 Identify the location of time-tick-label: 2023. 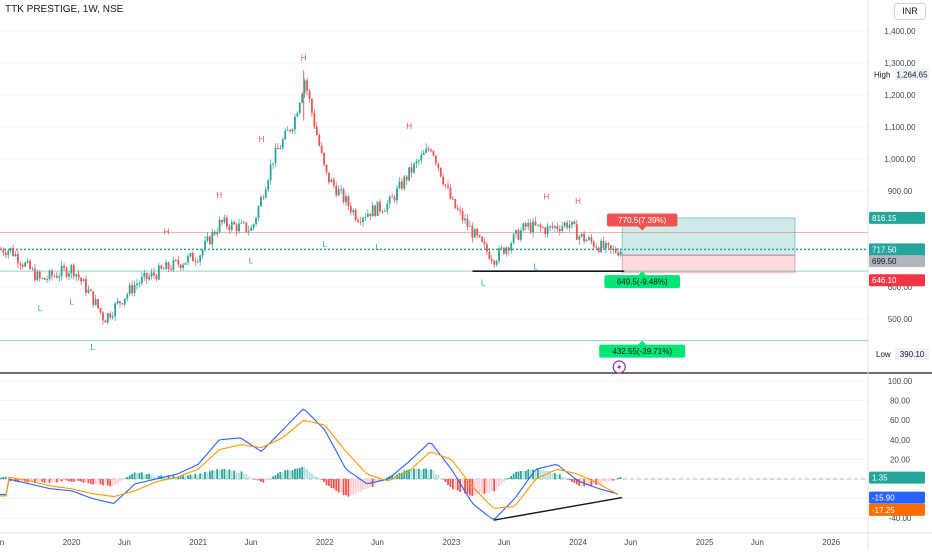
(452, 542).